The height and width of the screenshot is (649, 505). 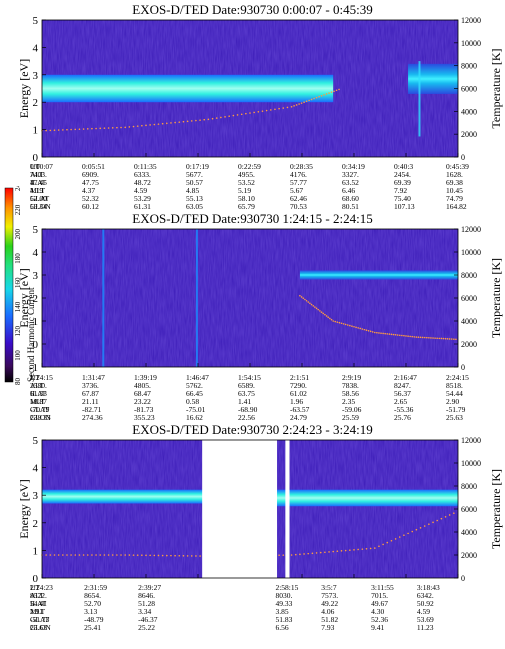 What do you see at coordinates (454, 190) in the screenshot?
I see `ephemeris-value: 10.45` at bounding box center [454, 190].